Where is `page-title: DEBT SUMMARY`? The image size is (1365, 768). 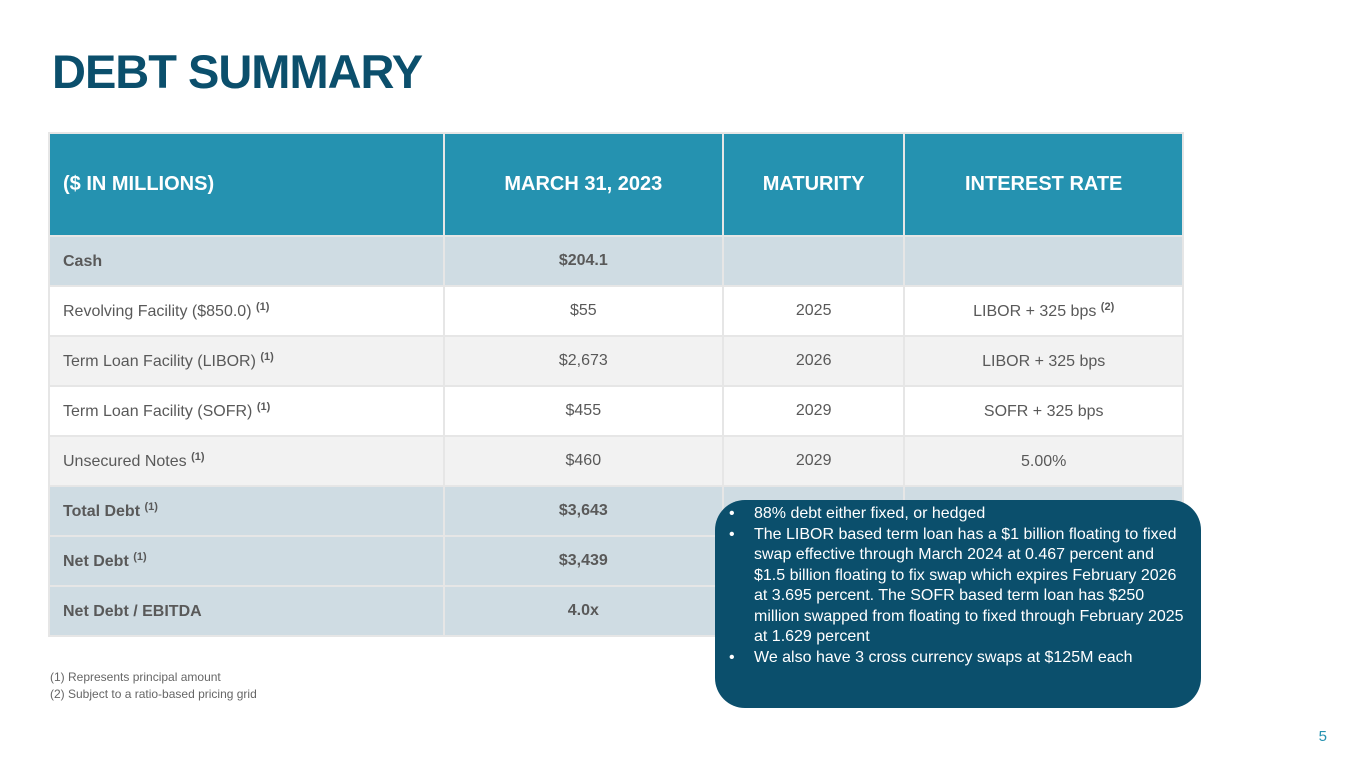 page-title: DEBT SUMMARY is located at coordinates (237, 71).